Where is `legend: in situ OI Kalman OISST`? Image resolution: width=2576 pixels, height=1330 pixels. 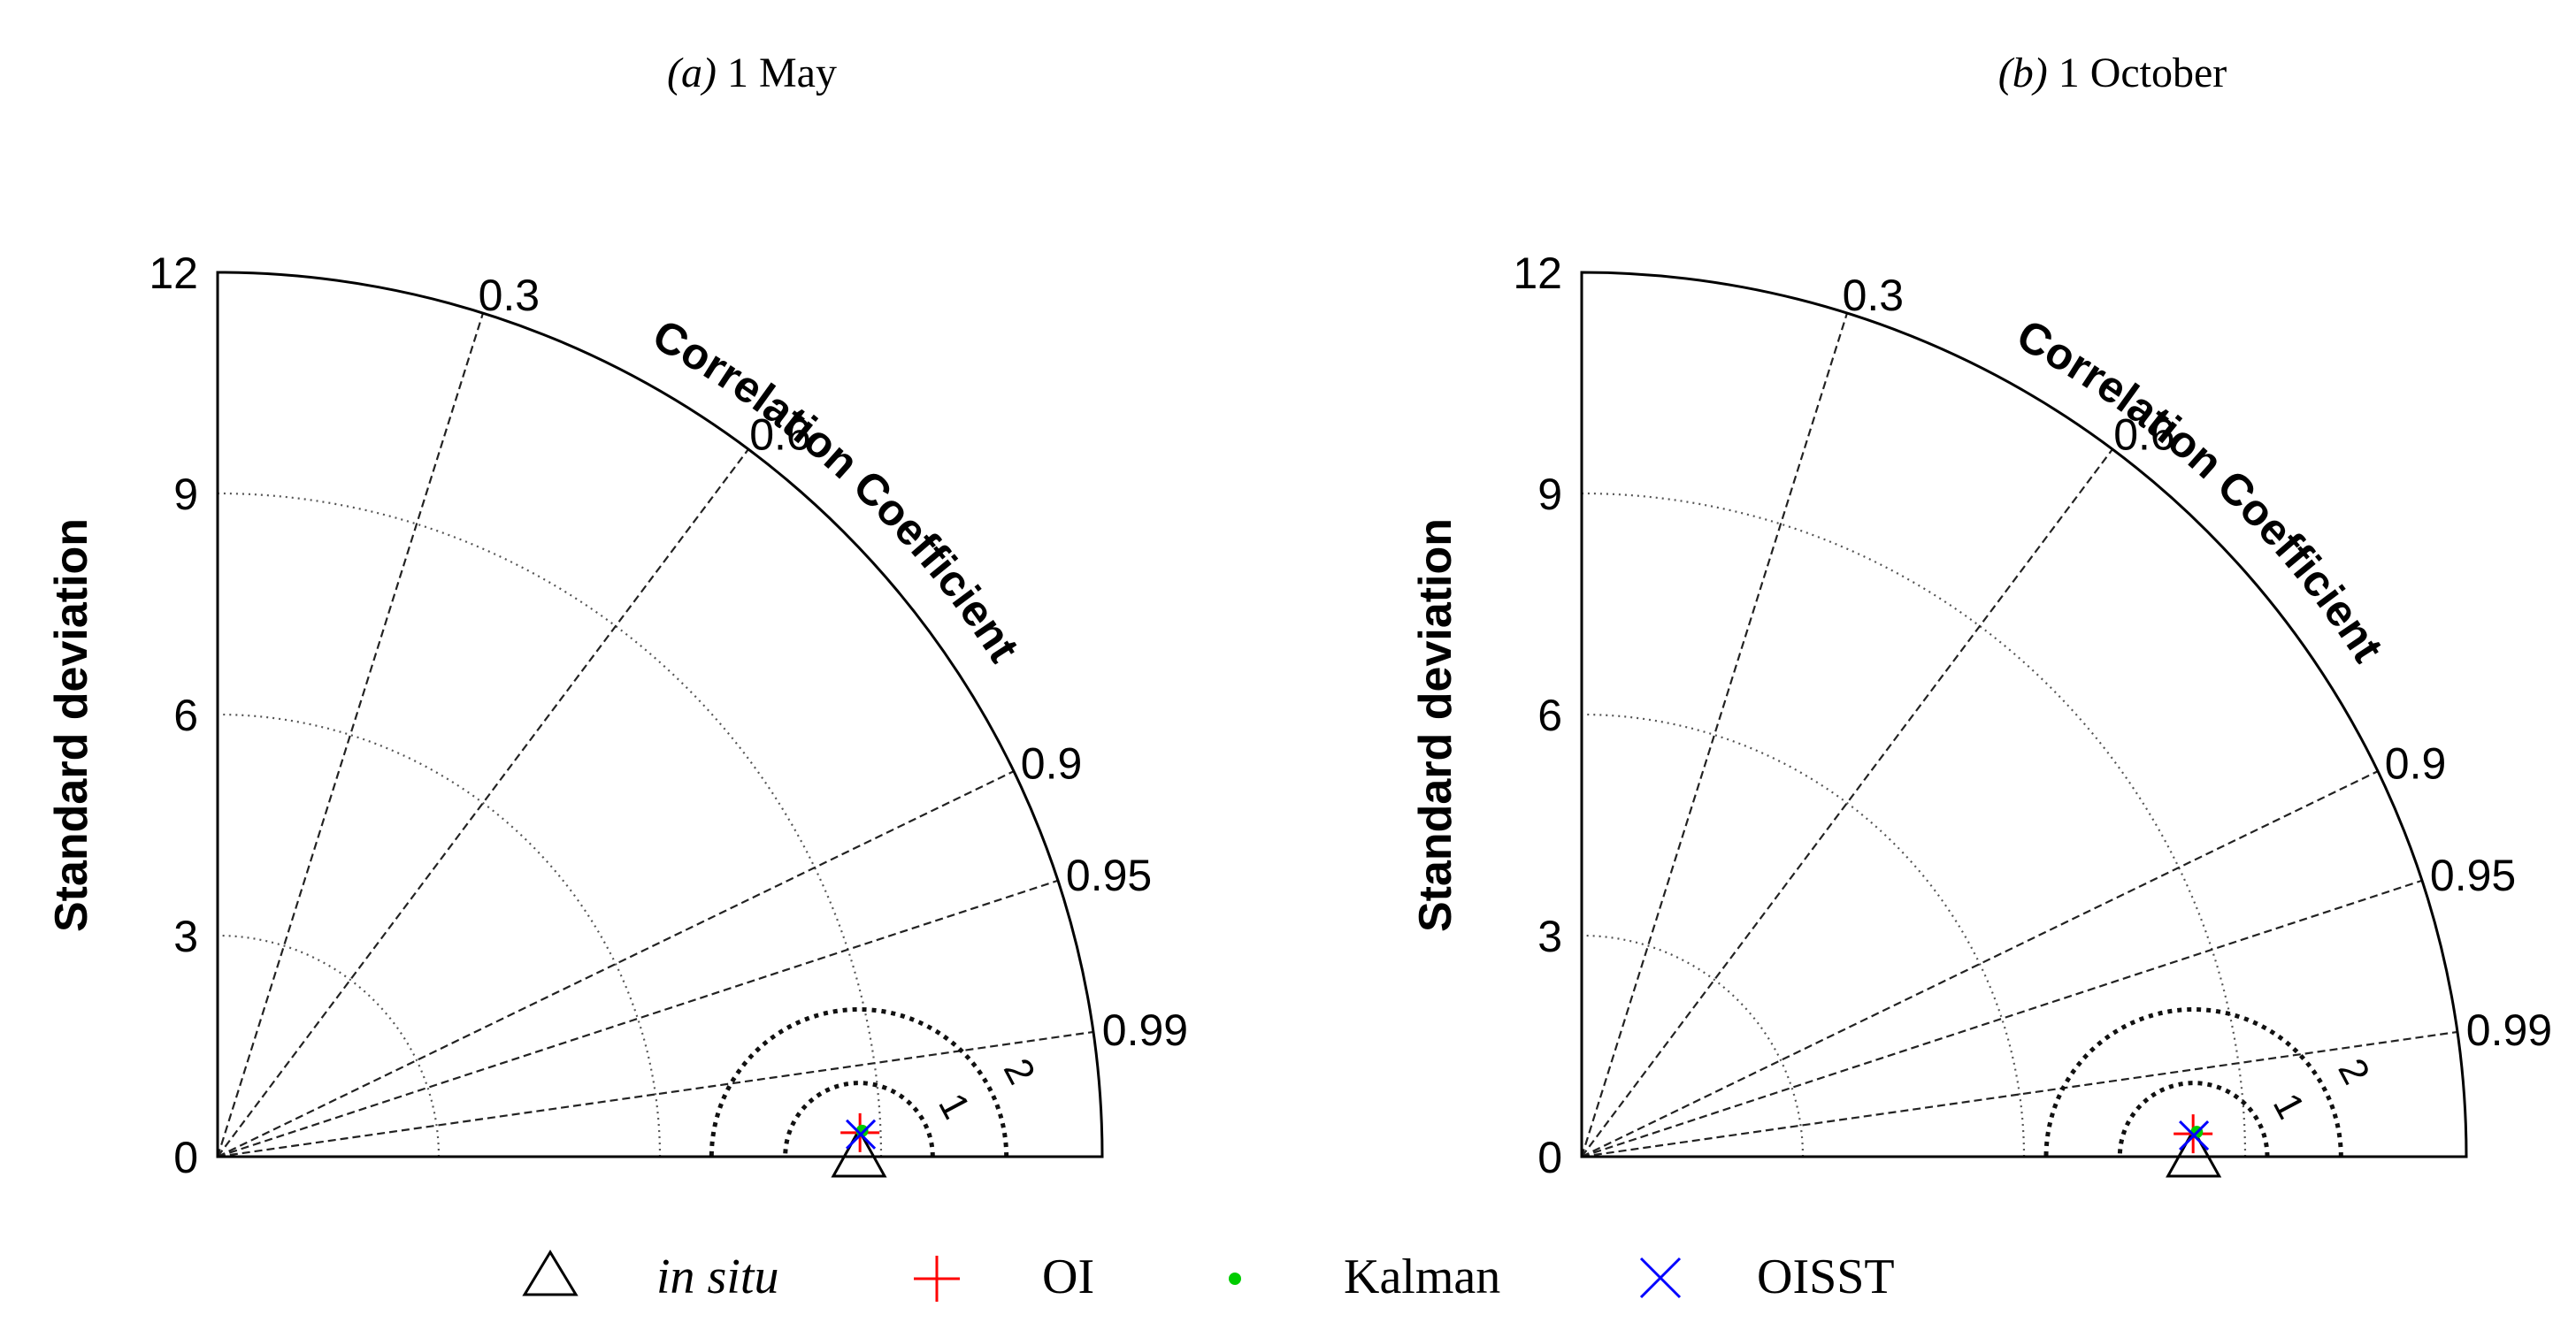
legend: in situ OI Kalman OISST is located at coordinates (1208, 1277).